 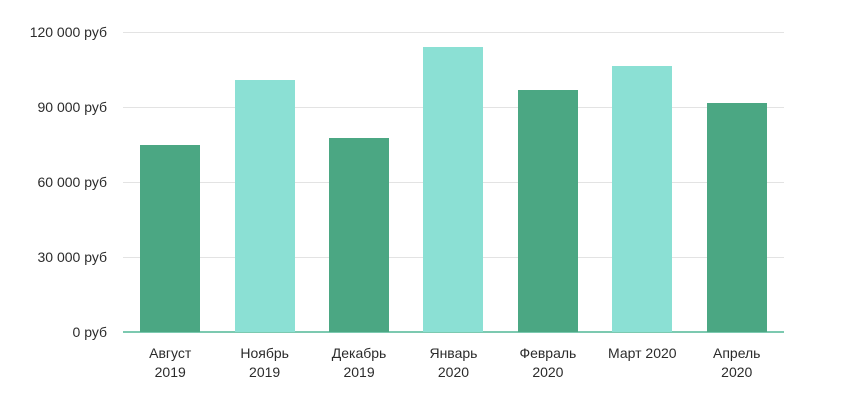 What do you see at coordinates (453, 32) in the screenshot?
I see `gridline` at bounding box center [453, 32].